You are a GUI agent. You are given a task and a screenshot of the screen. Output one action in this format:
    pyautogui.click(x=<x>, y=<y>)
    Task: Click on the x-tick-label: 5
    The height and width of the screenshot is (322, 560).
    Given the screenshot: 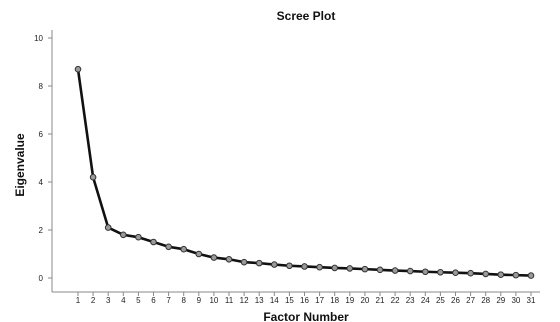 What is the action you would take?
    pyautogui.click(x=138, y=300)
    